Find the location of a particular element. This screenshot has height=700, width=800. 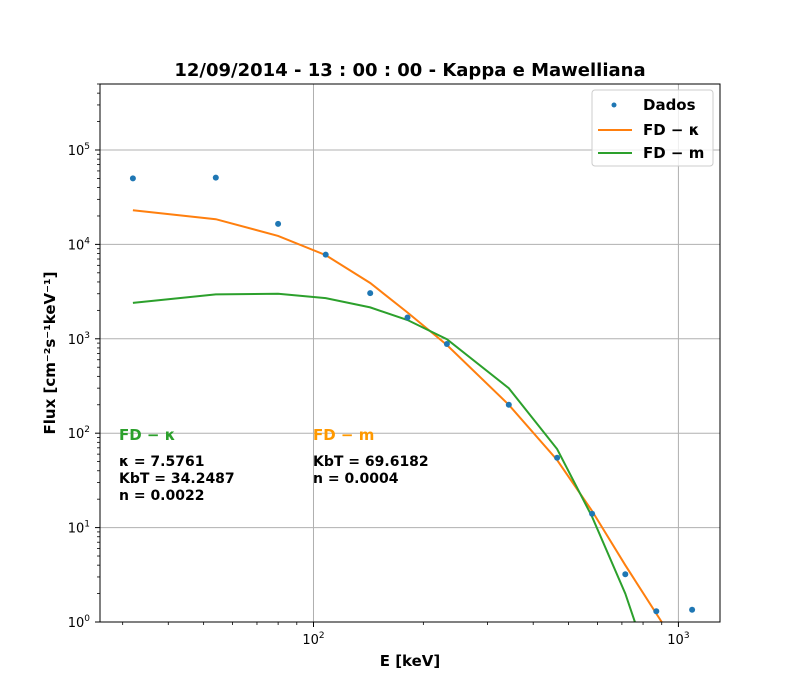

annotation-maxwell-header: FD − m is located at coordinates (343, 435).